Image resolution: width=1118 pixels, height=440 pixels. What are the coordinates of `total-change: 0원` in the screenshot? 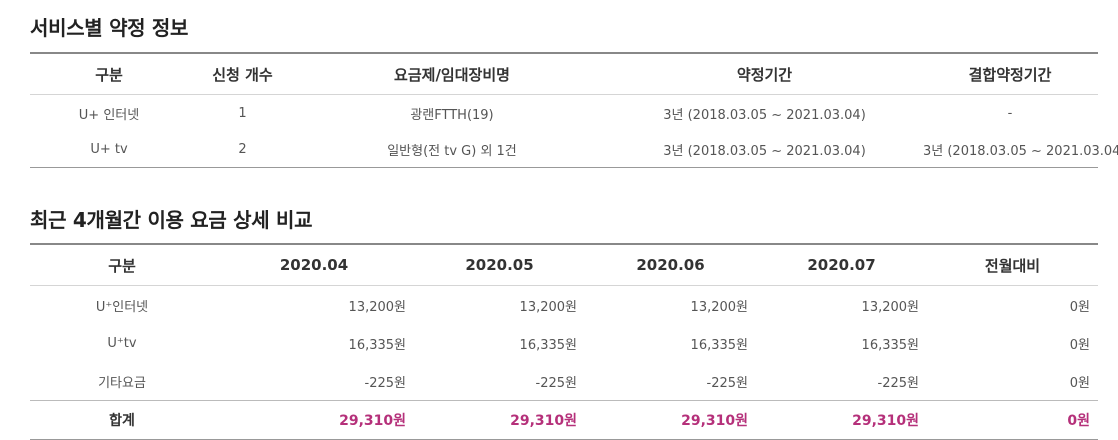 It's located at (1012, 420).